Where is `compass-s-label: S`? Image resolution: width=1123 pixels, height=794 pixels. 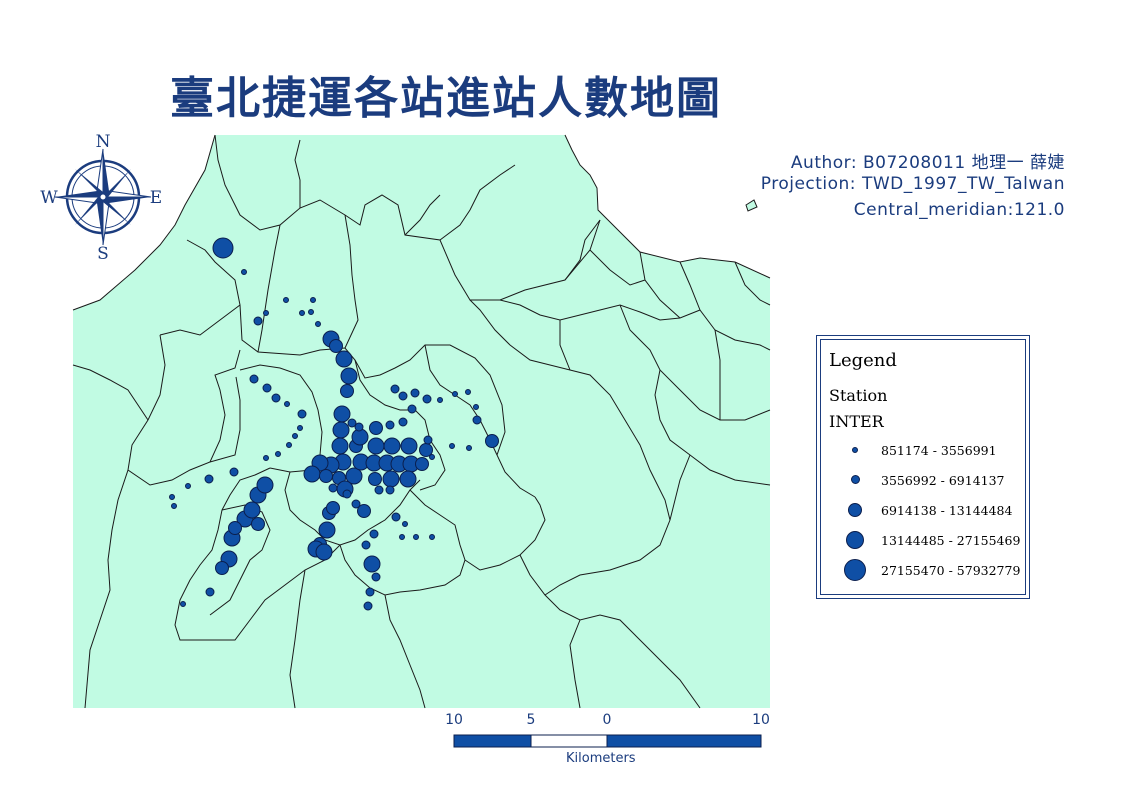 compass-s-label: S is located at coordinates (103, 254).